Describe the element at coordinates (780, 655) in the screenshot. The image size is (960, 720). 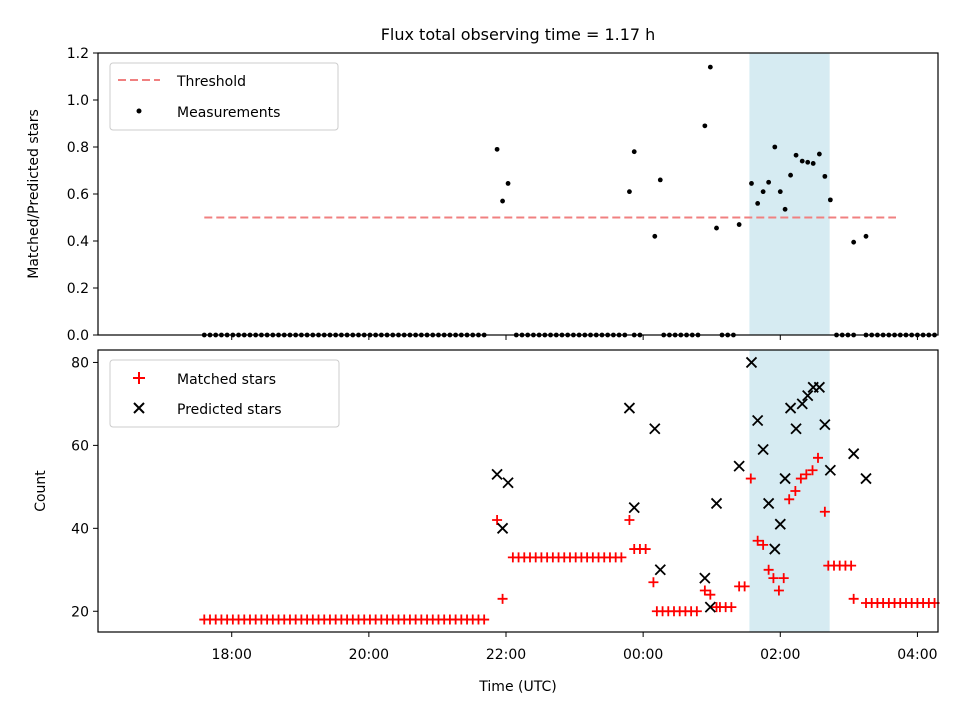
I see `x-tick-label: 02:00` at that location.